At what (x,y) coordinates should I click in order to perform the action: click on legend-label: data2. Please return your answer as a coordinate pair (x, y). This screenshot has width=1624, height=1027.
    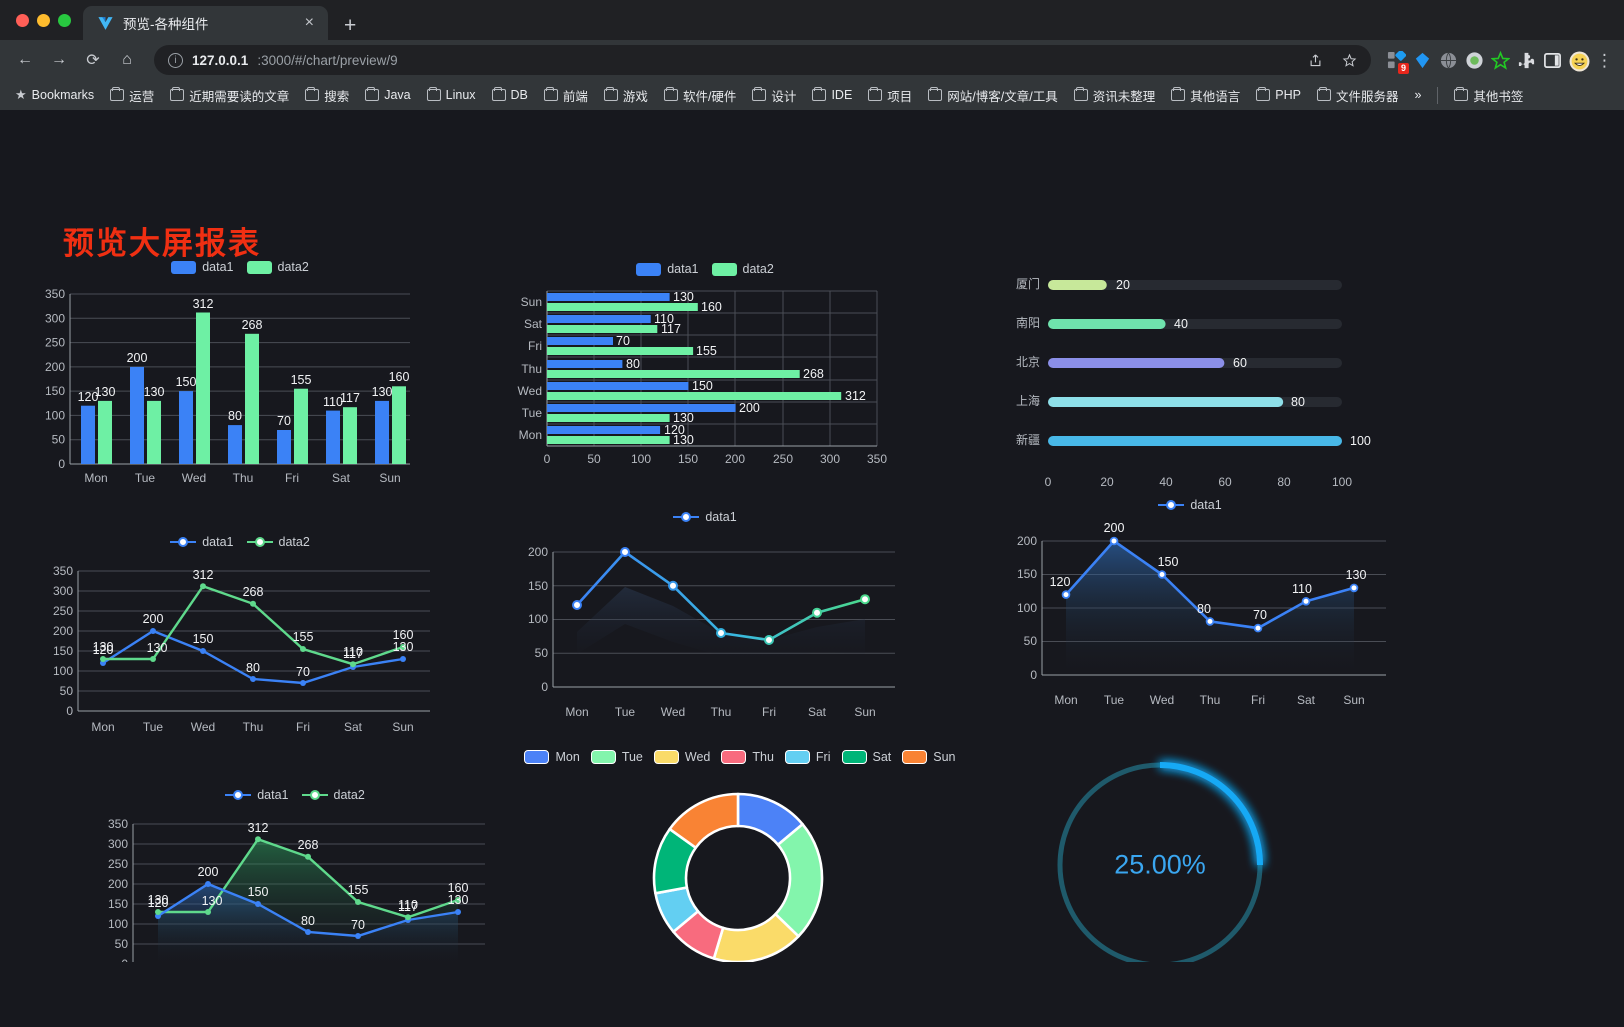
    Looking at the image, I should click on (758, 269).